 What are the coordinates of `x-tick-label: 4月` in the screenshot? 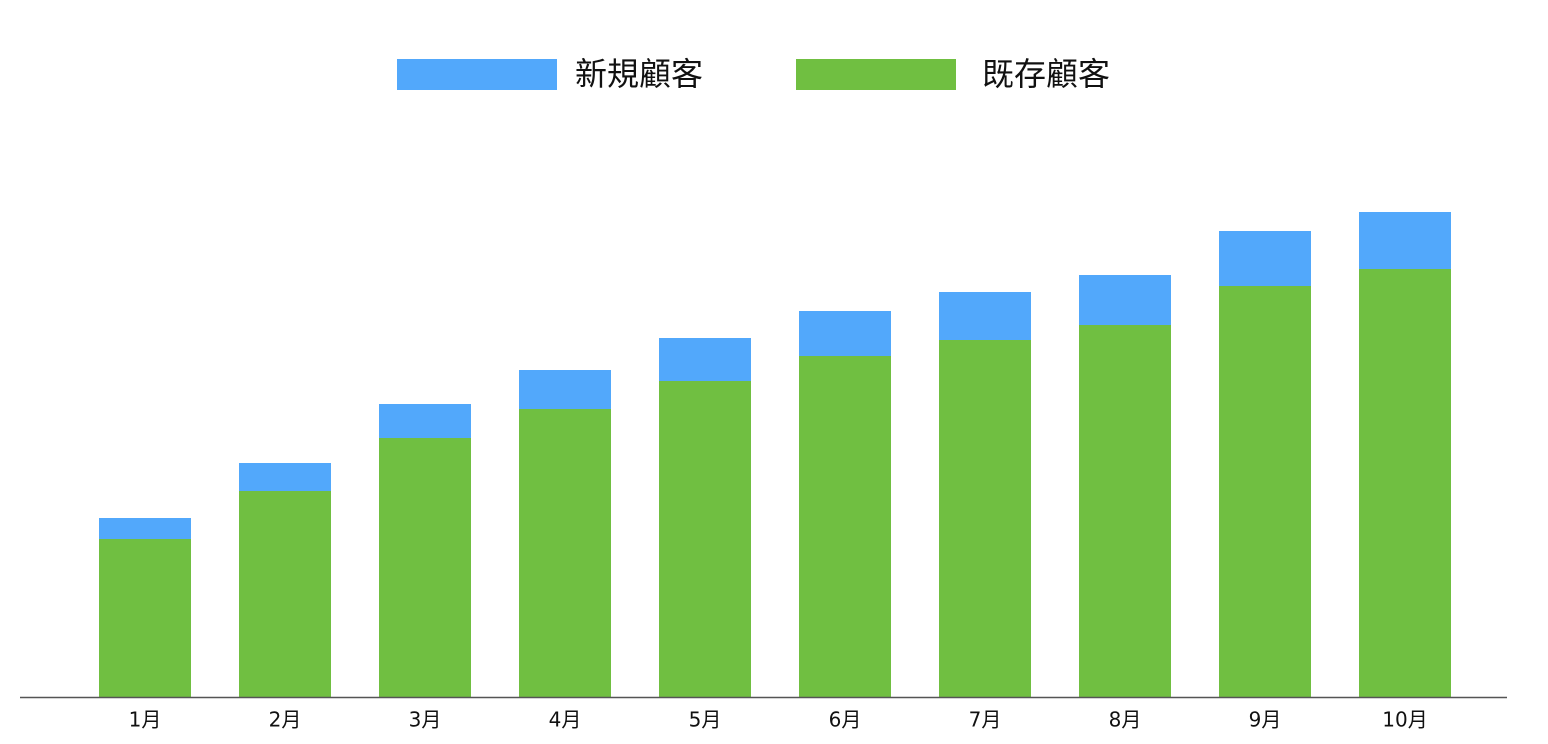 It's located at (565, 720).